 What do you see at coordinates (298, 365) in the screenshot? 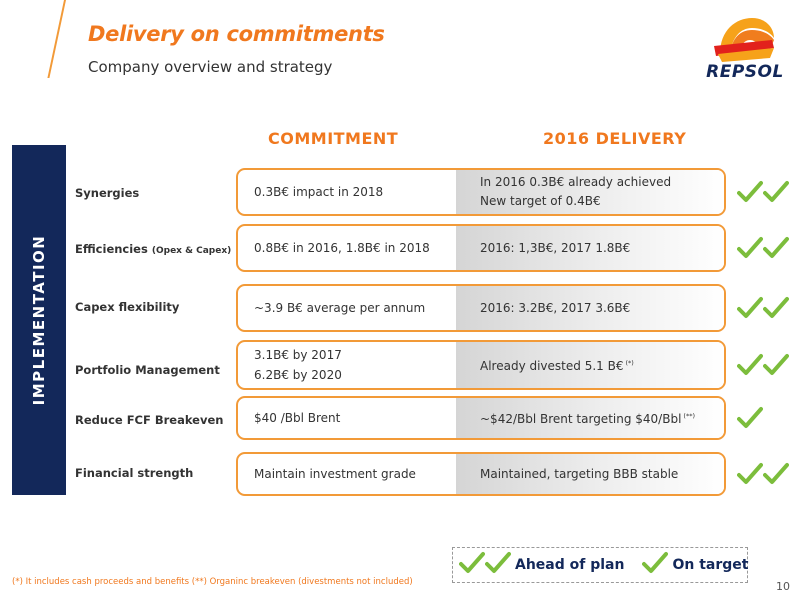
I see `commitment-cell: 3.1B€ by 2017 6.2B€ by 2020` at bounding box center [298, 365].